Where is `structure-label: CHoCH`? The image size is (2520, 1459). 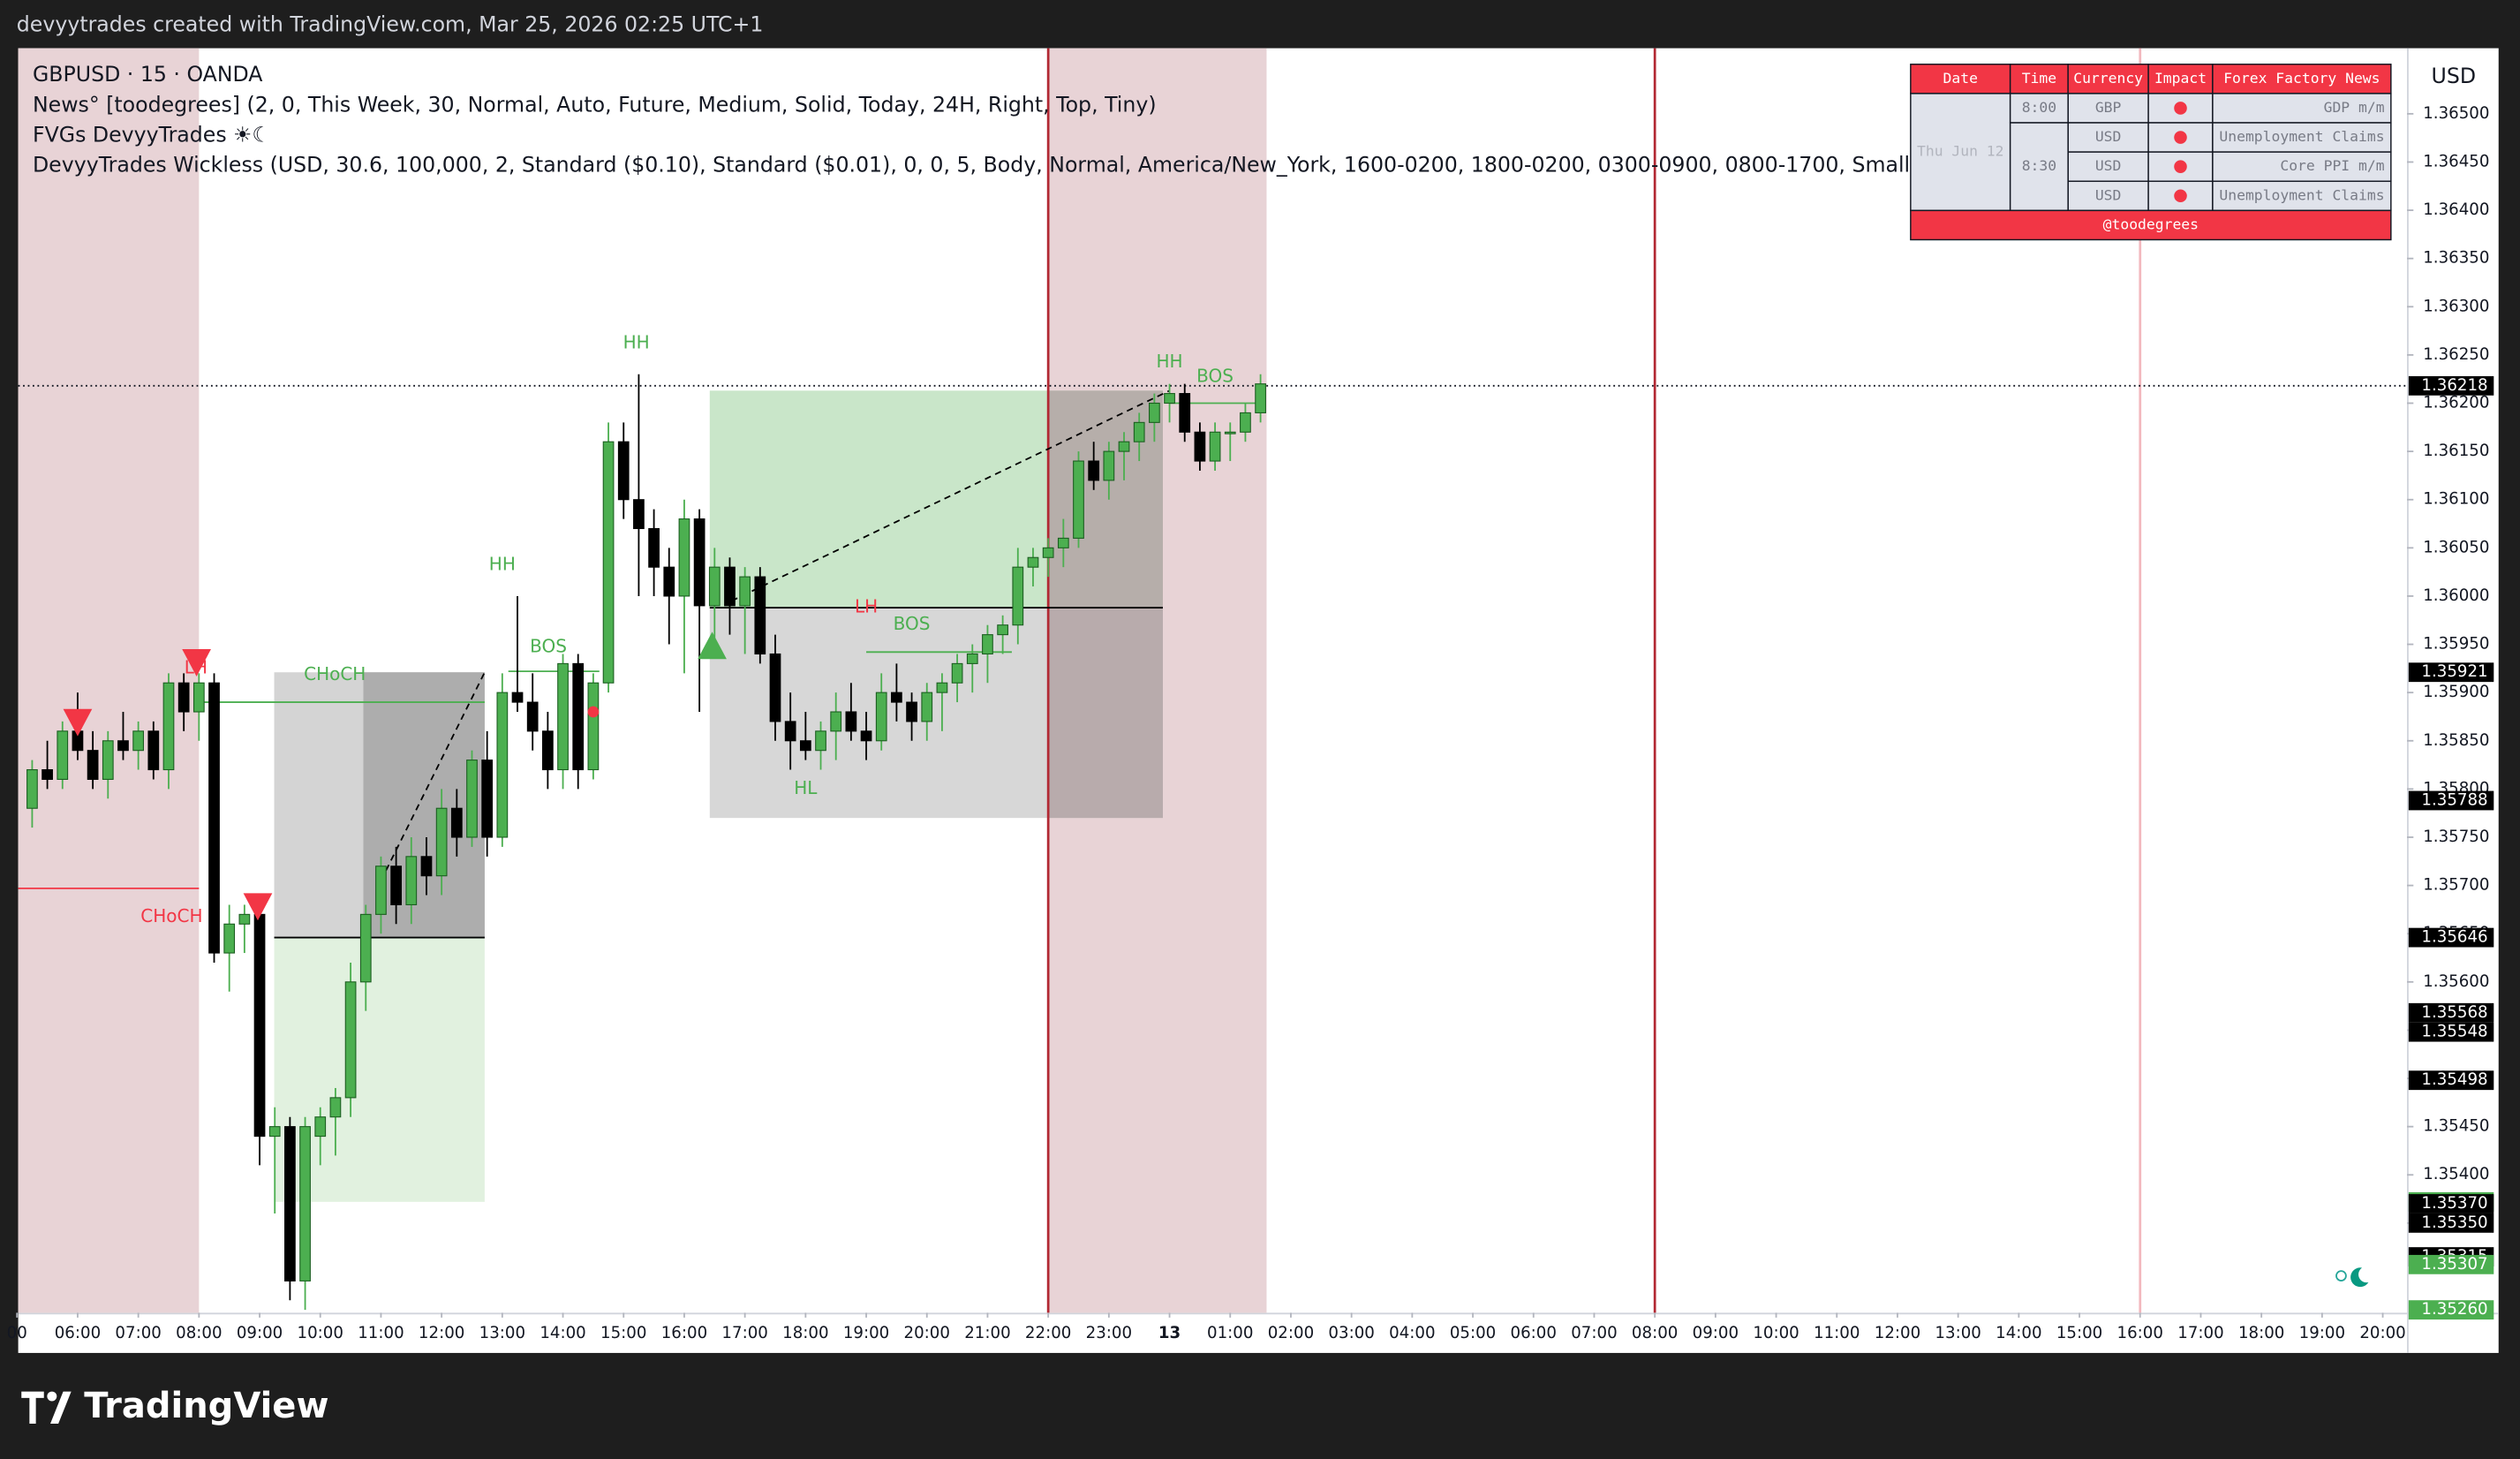 structure-label: CHoCH is located at coordinates (171, 915).